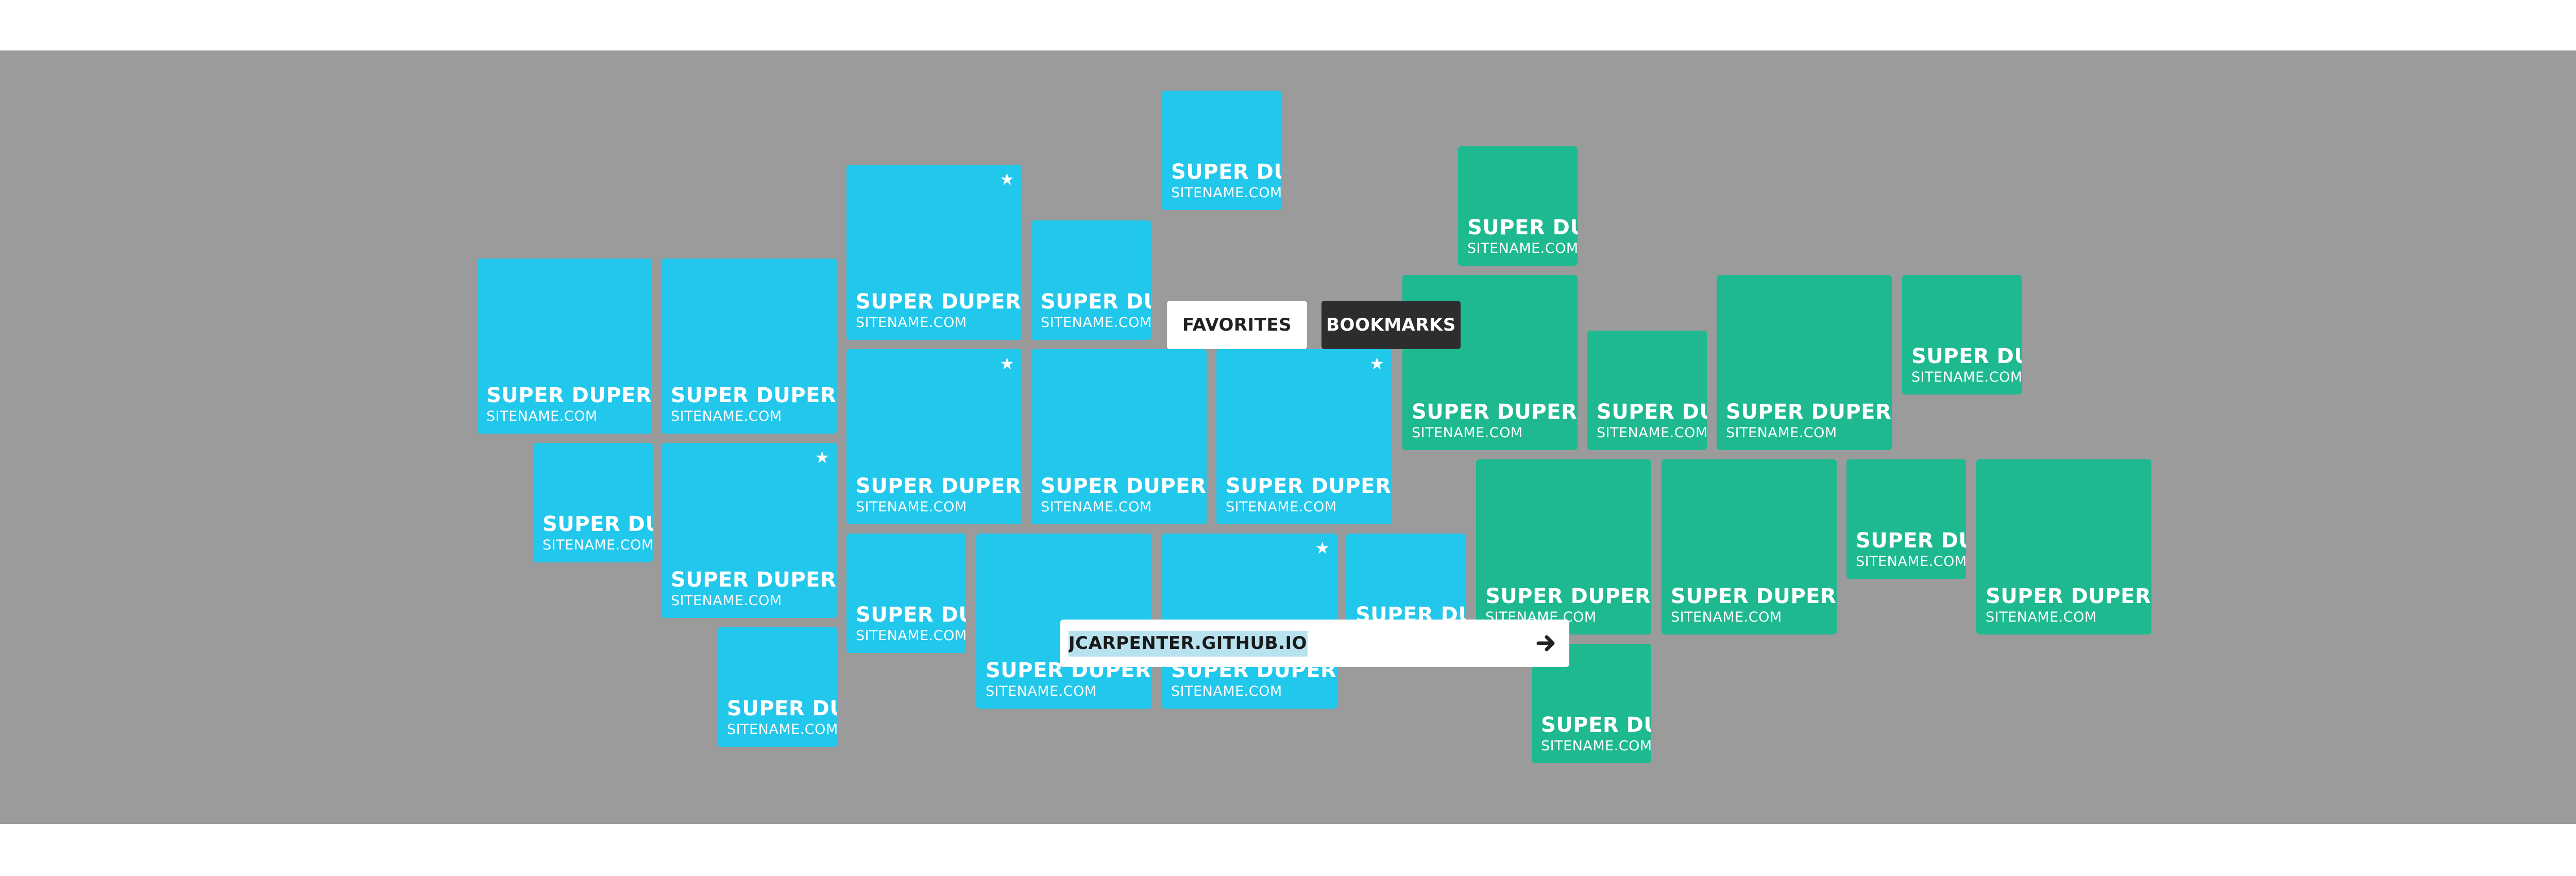 The height and width of the screenshot is (876, 2576). What do you see at coordinates (1237, 325) in the screenshot?
I see `favorites-tab: FAVORITES` at bounding box center [1237, 325].